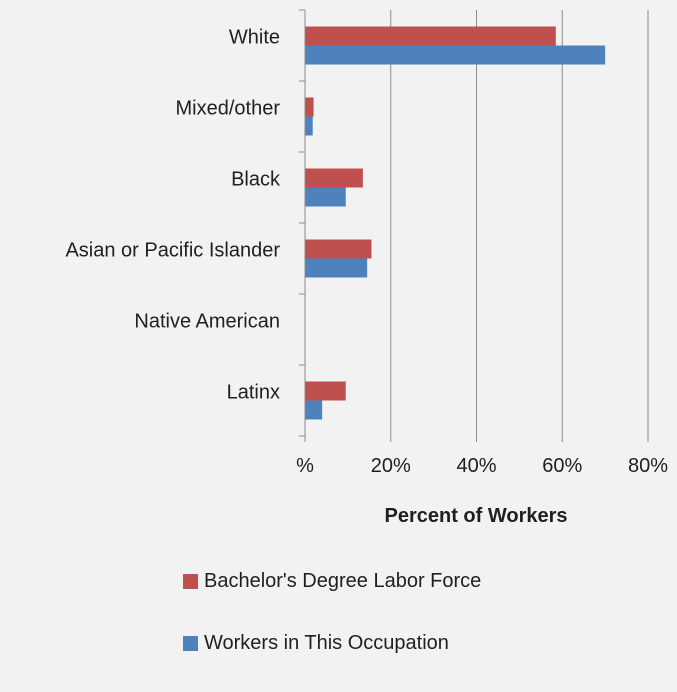 The image size is (677, 692). Describe the element at coordinates (391, 466) in the screenshot. I see `x-tick-label-1: 20%` at that location.